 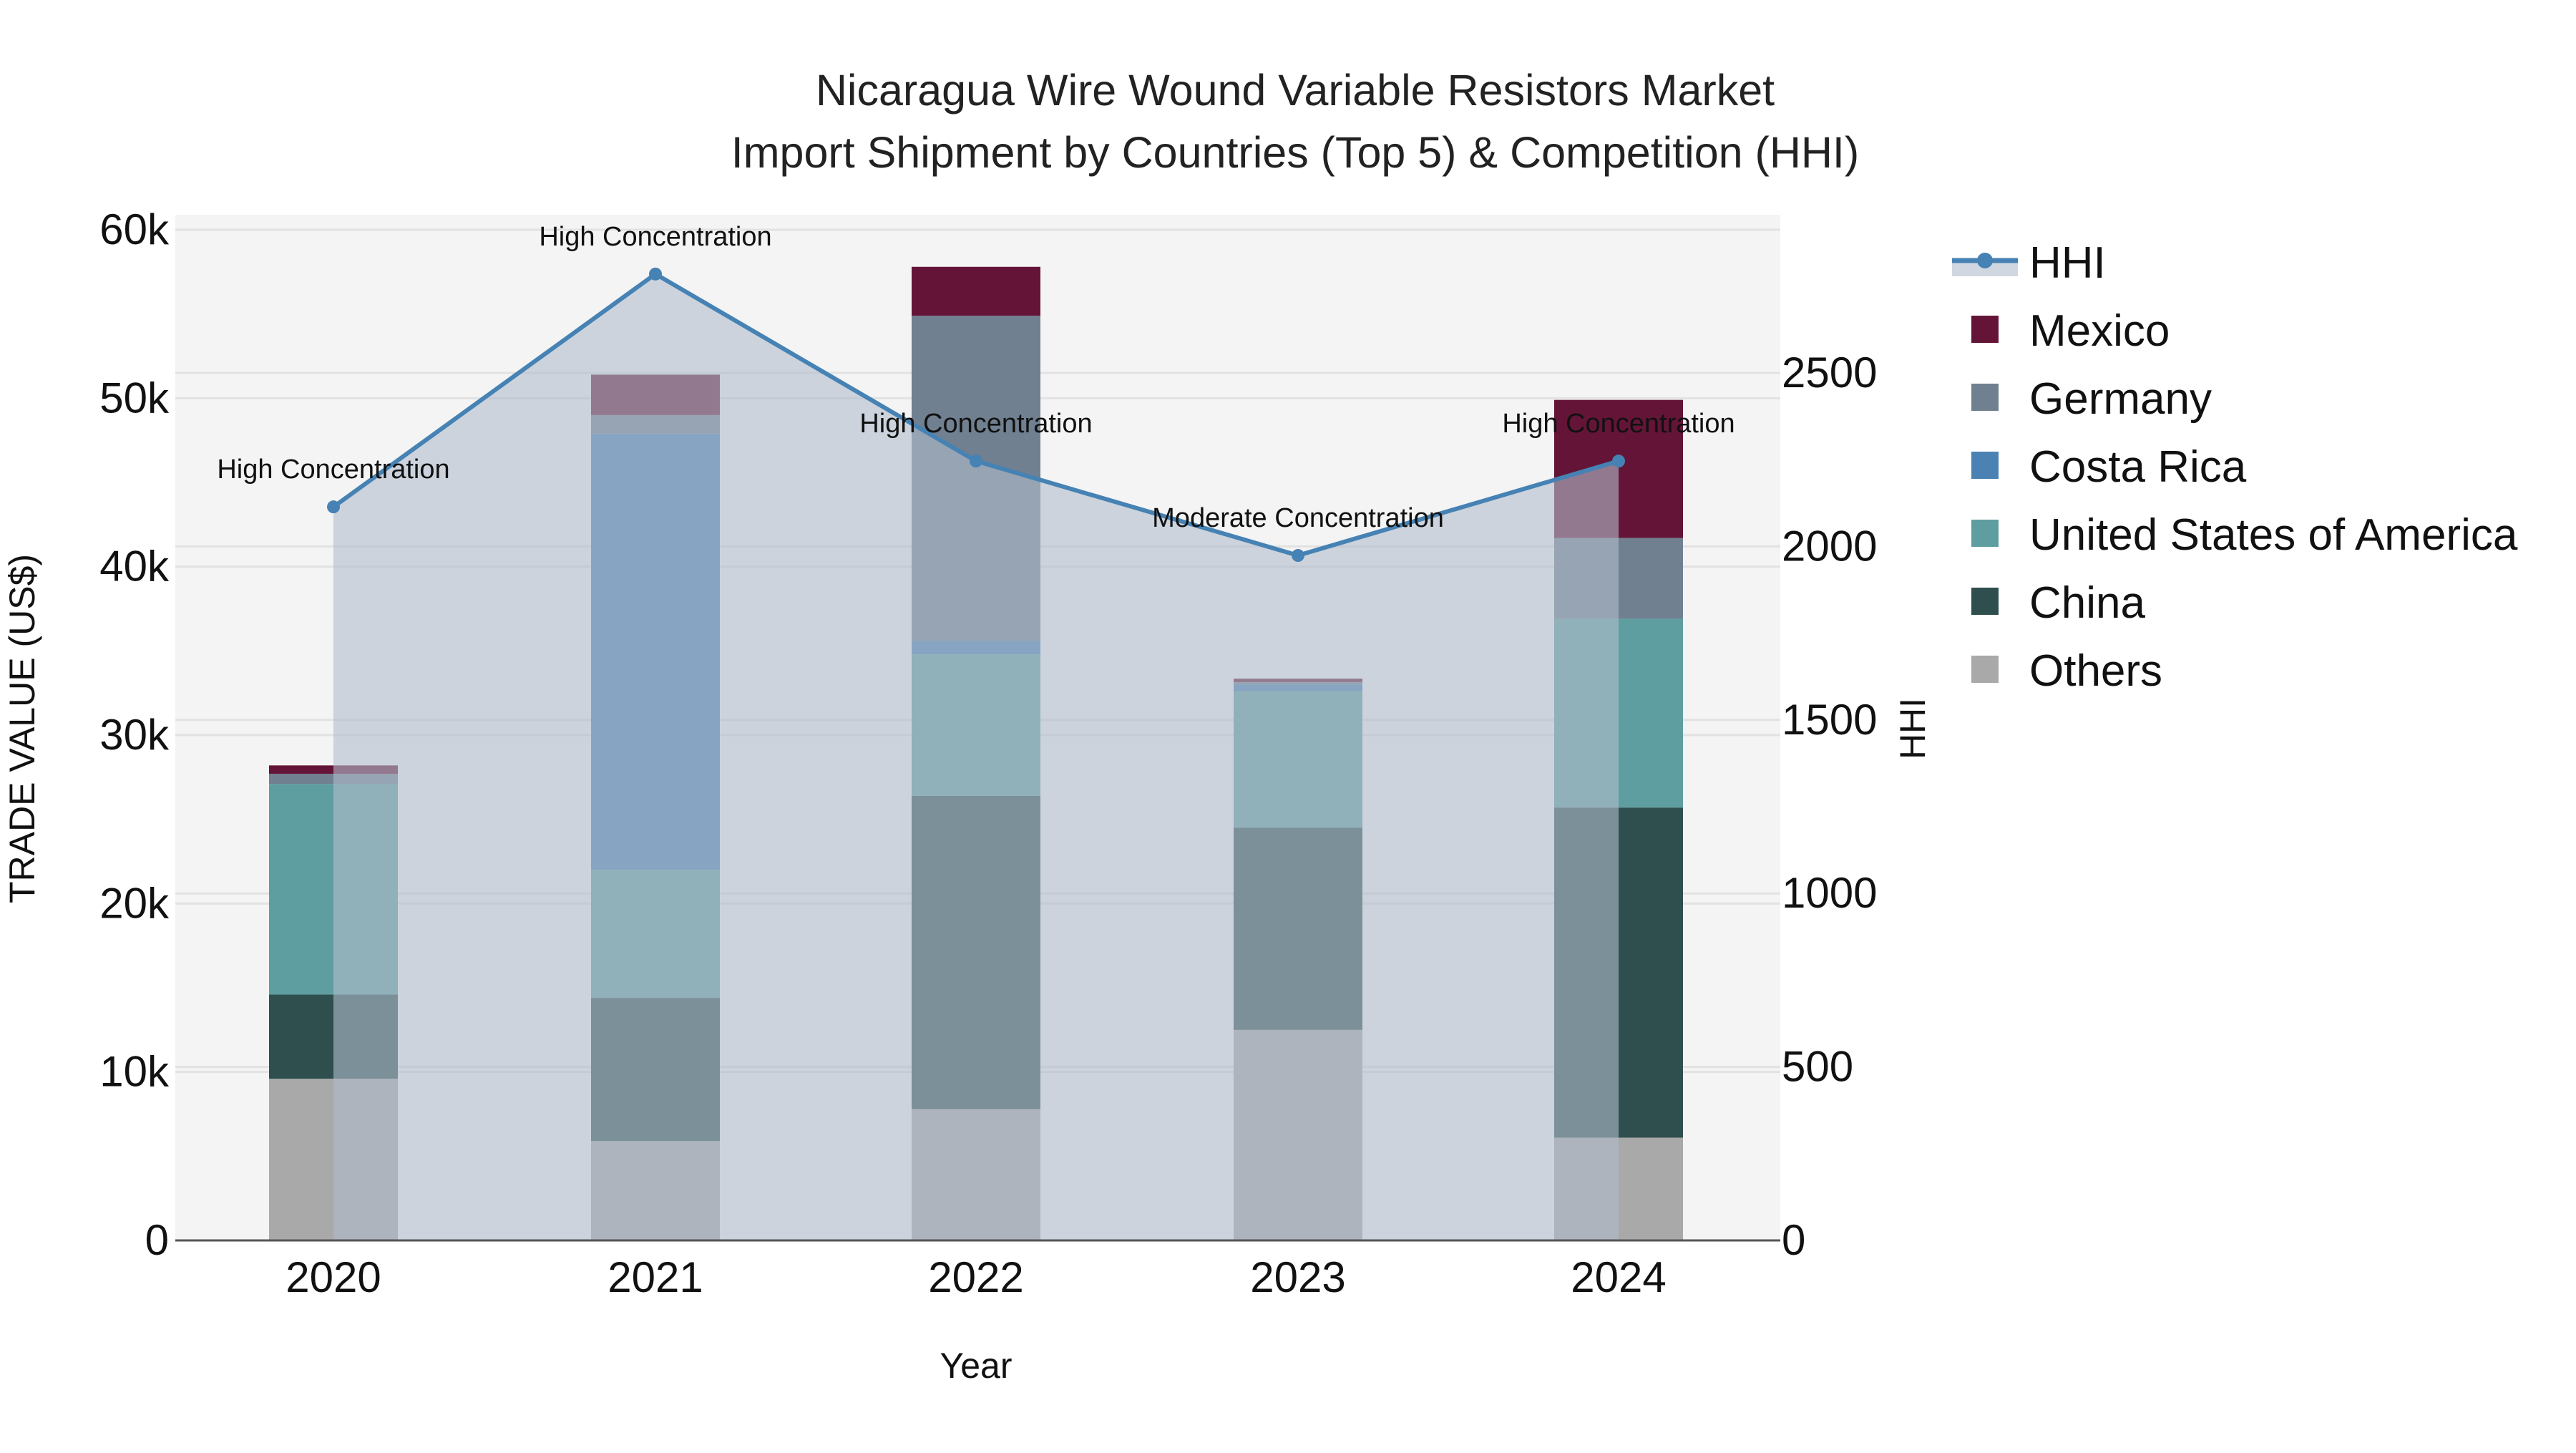 What do you see at coordinates (1618, 424) in the screenshot?
I see `hhi-annotation-2024: High Concentration` at bounding box center [1618, 424].